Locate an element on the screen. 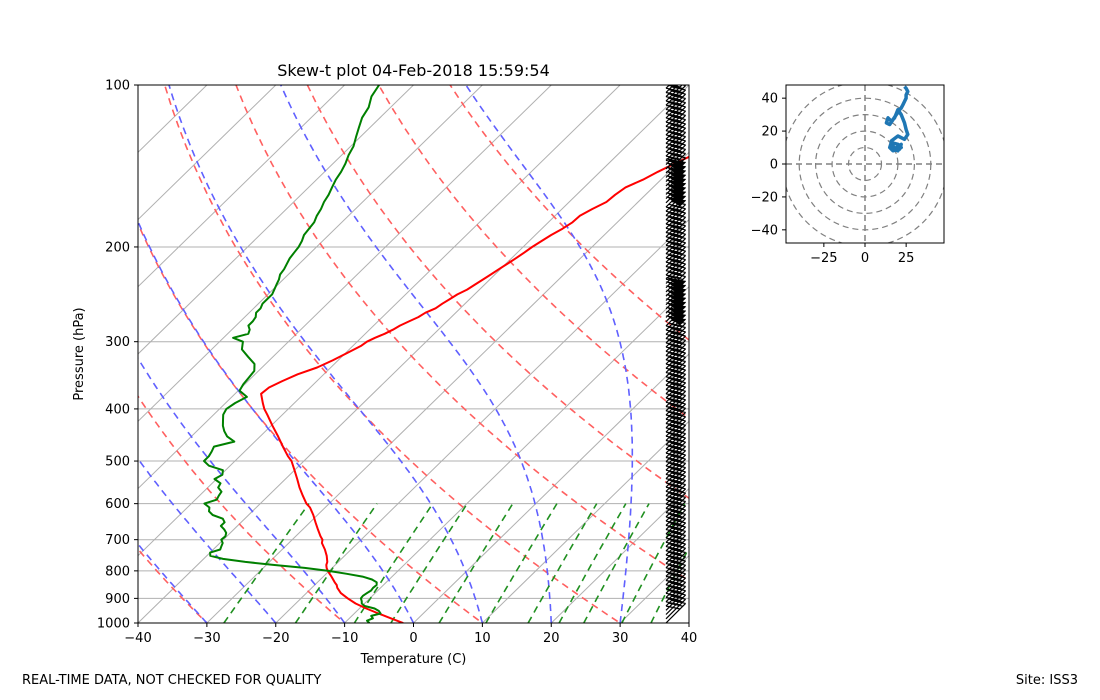 The image size is (1100, 700). isotherm--90 is located at coordinates (241, 186).